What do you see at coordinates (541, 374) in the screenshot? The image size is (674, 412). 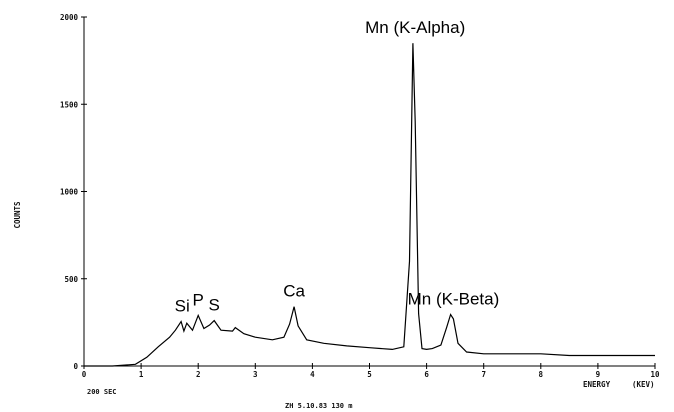 I see `x-tick-label: 8` at bounding box center [541, 374].